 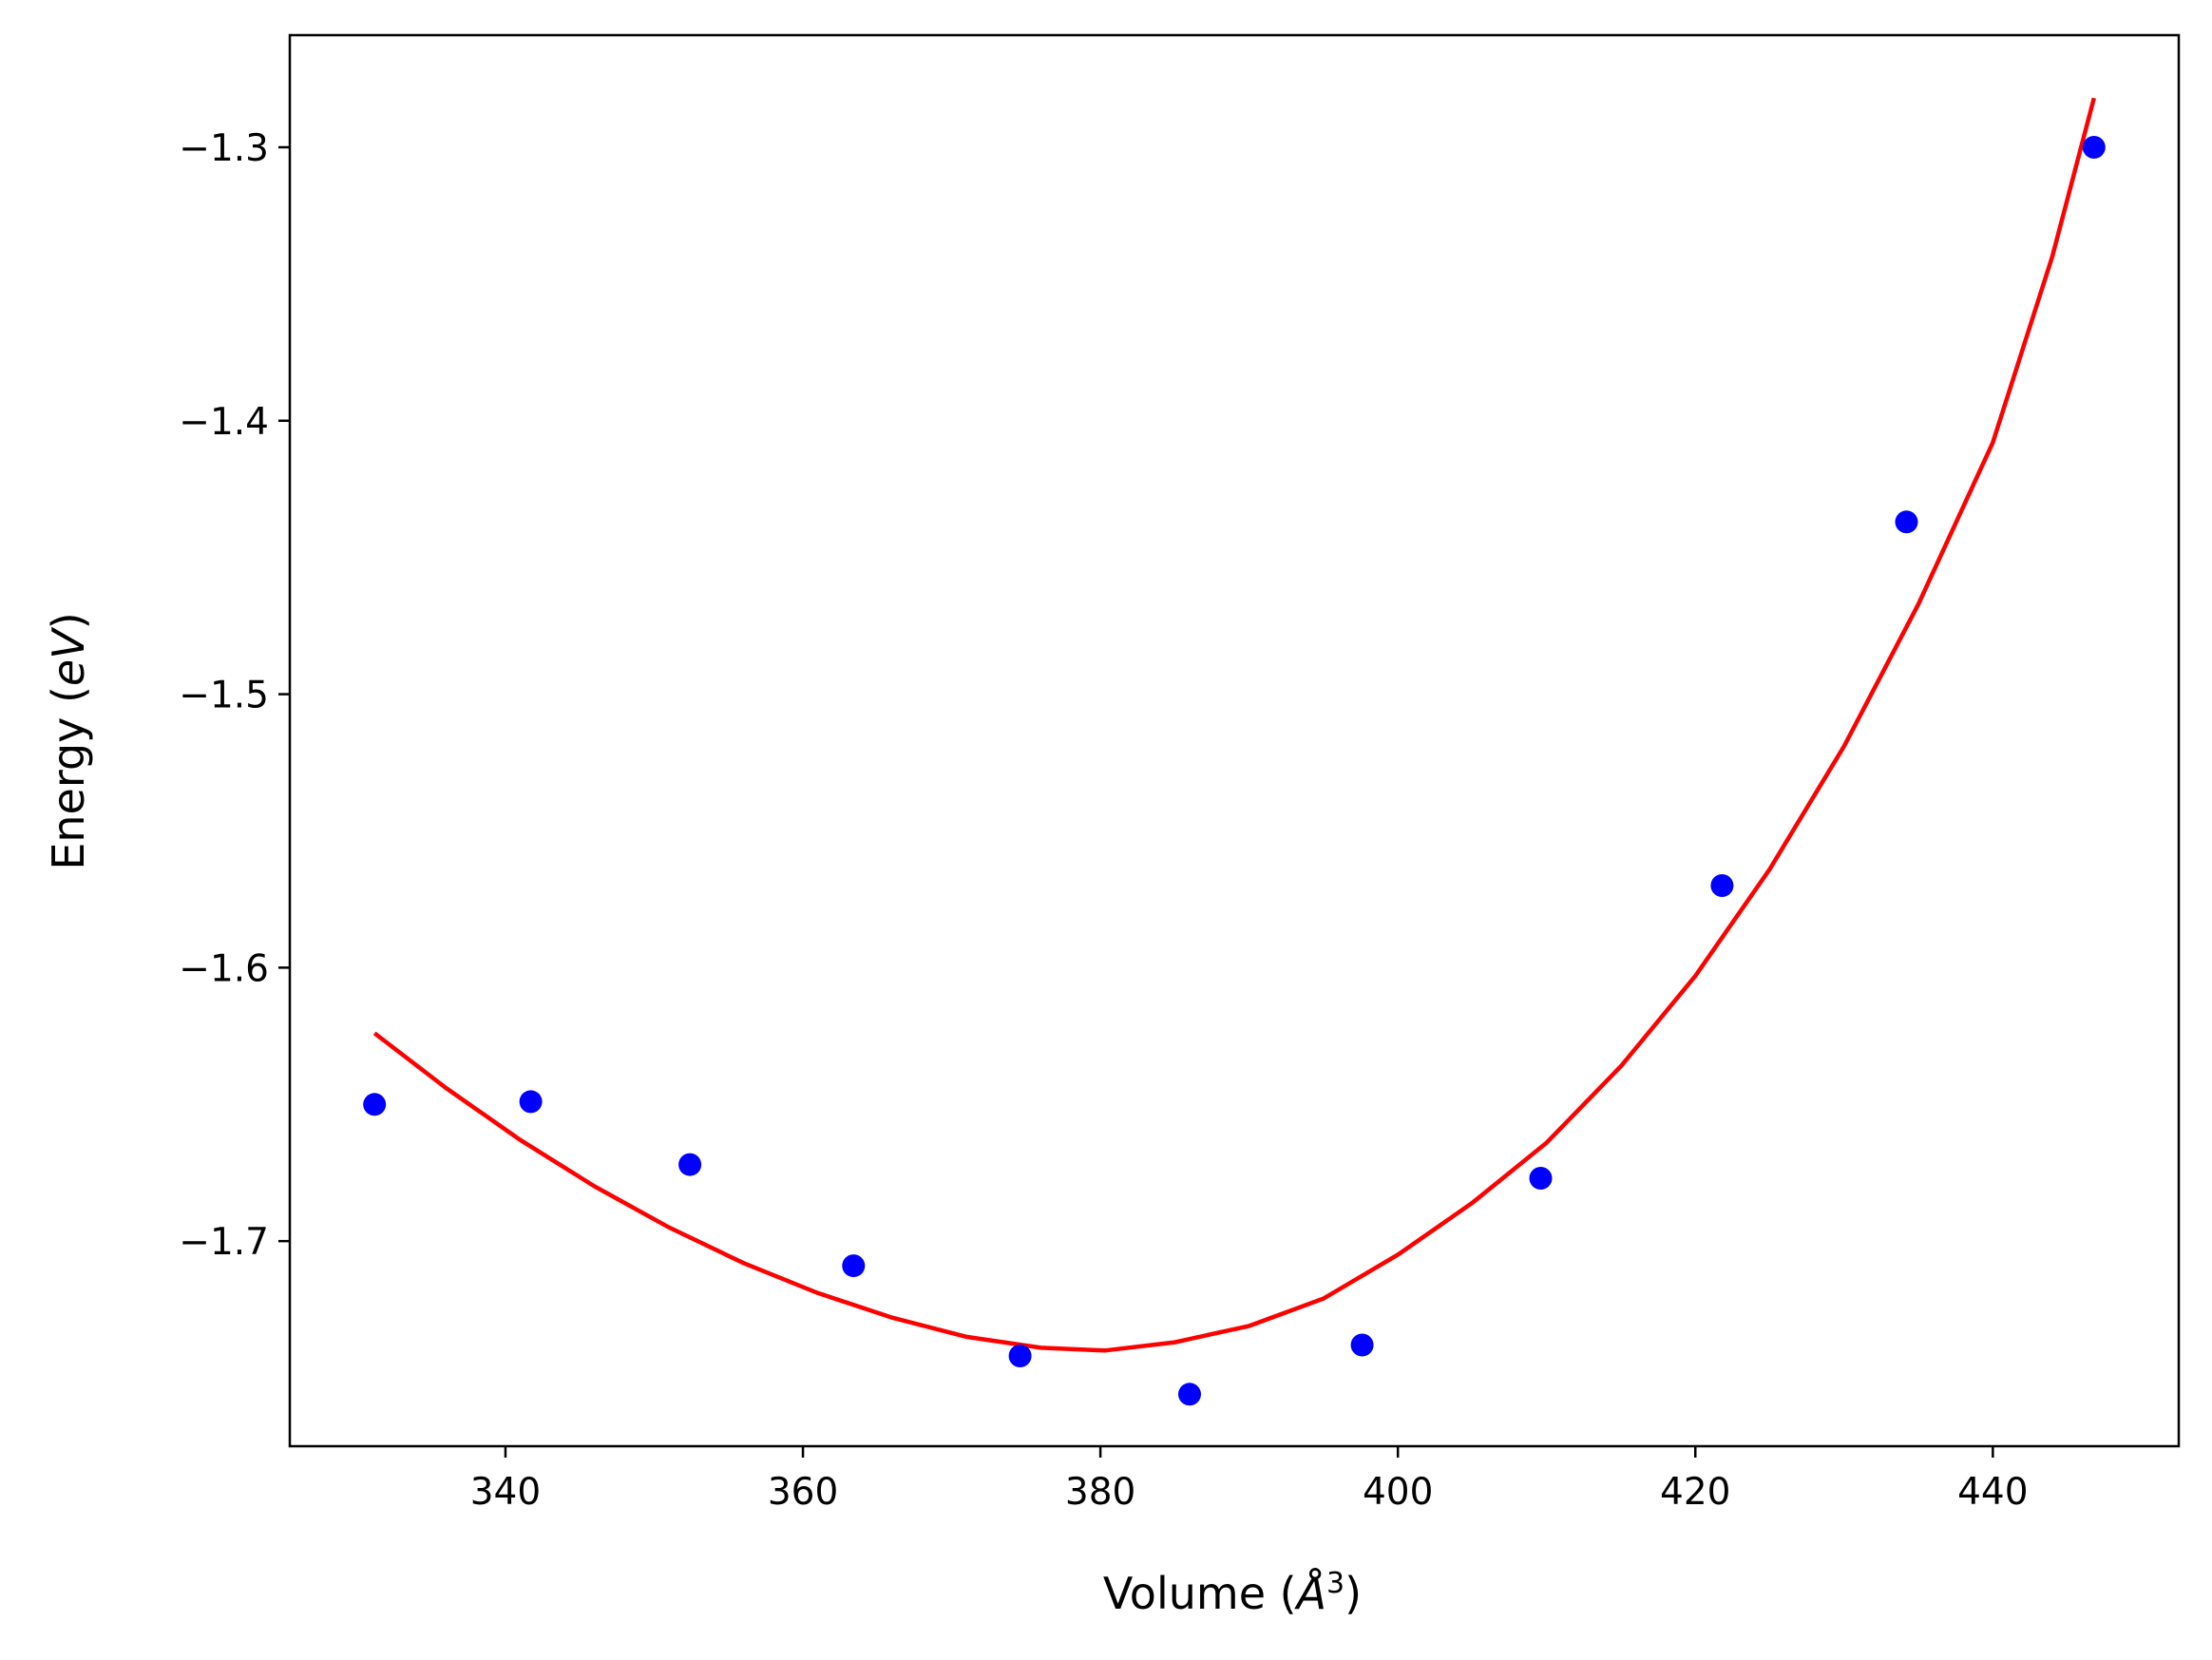 What do you see at coordinates (1249, 1480) in the screenshot?
I see `x-axis-ticks: 340 360 380 400 420 440` at bounding box center [1249, 1480].